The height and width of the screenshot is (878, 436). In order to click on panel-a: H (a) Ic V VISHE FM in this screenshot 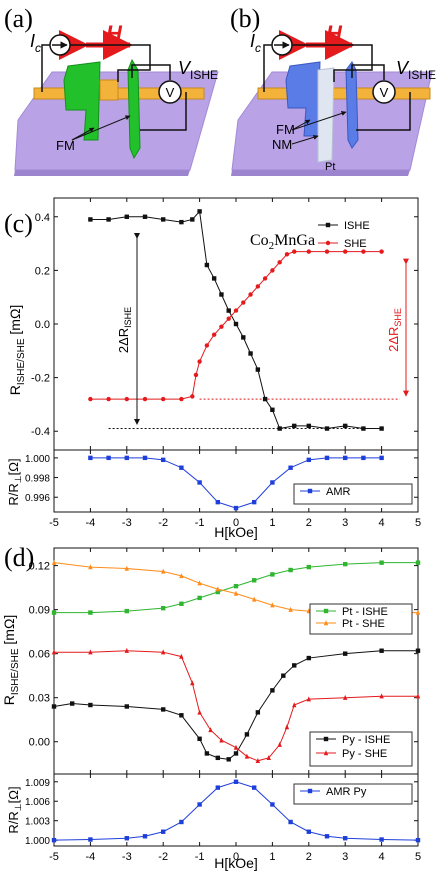, I will do `click(111, 90)`.